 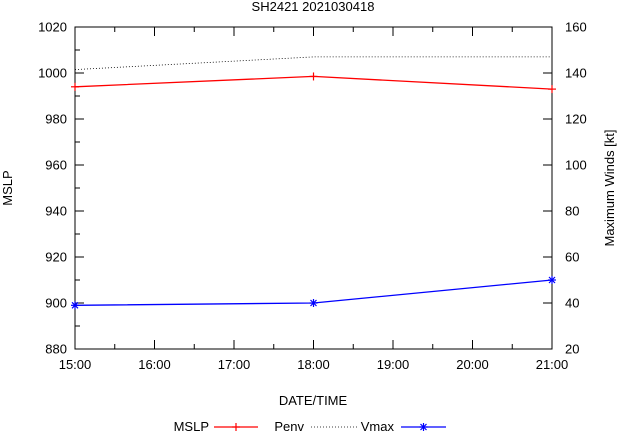 I want to click on y2-tick-label: 120, so click(x=576, y=119).